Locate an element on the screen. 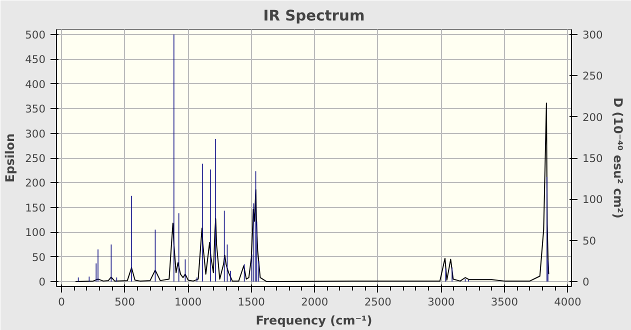  y2-axis-title: D (10⁻⁴⁰ esu² cm²) is located at coordinates (617, 158).